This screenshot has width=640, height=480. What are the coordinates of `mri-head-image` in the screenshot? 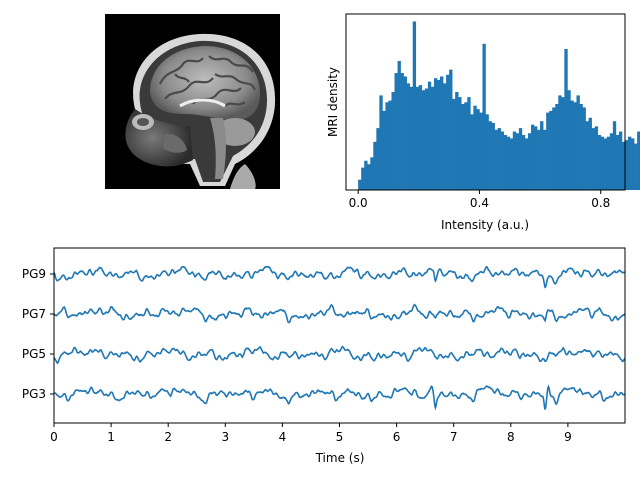 It's located at (200, 111).